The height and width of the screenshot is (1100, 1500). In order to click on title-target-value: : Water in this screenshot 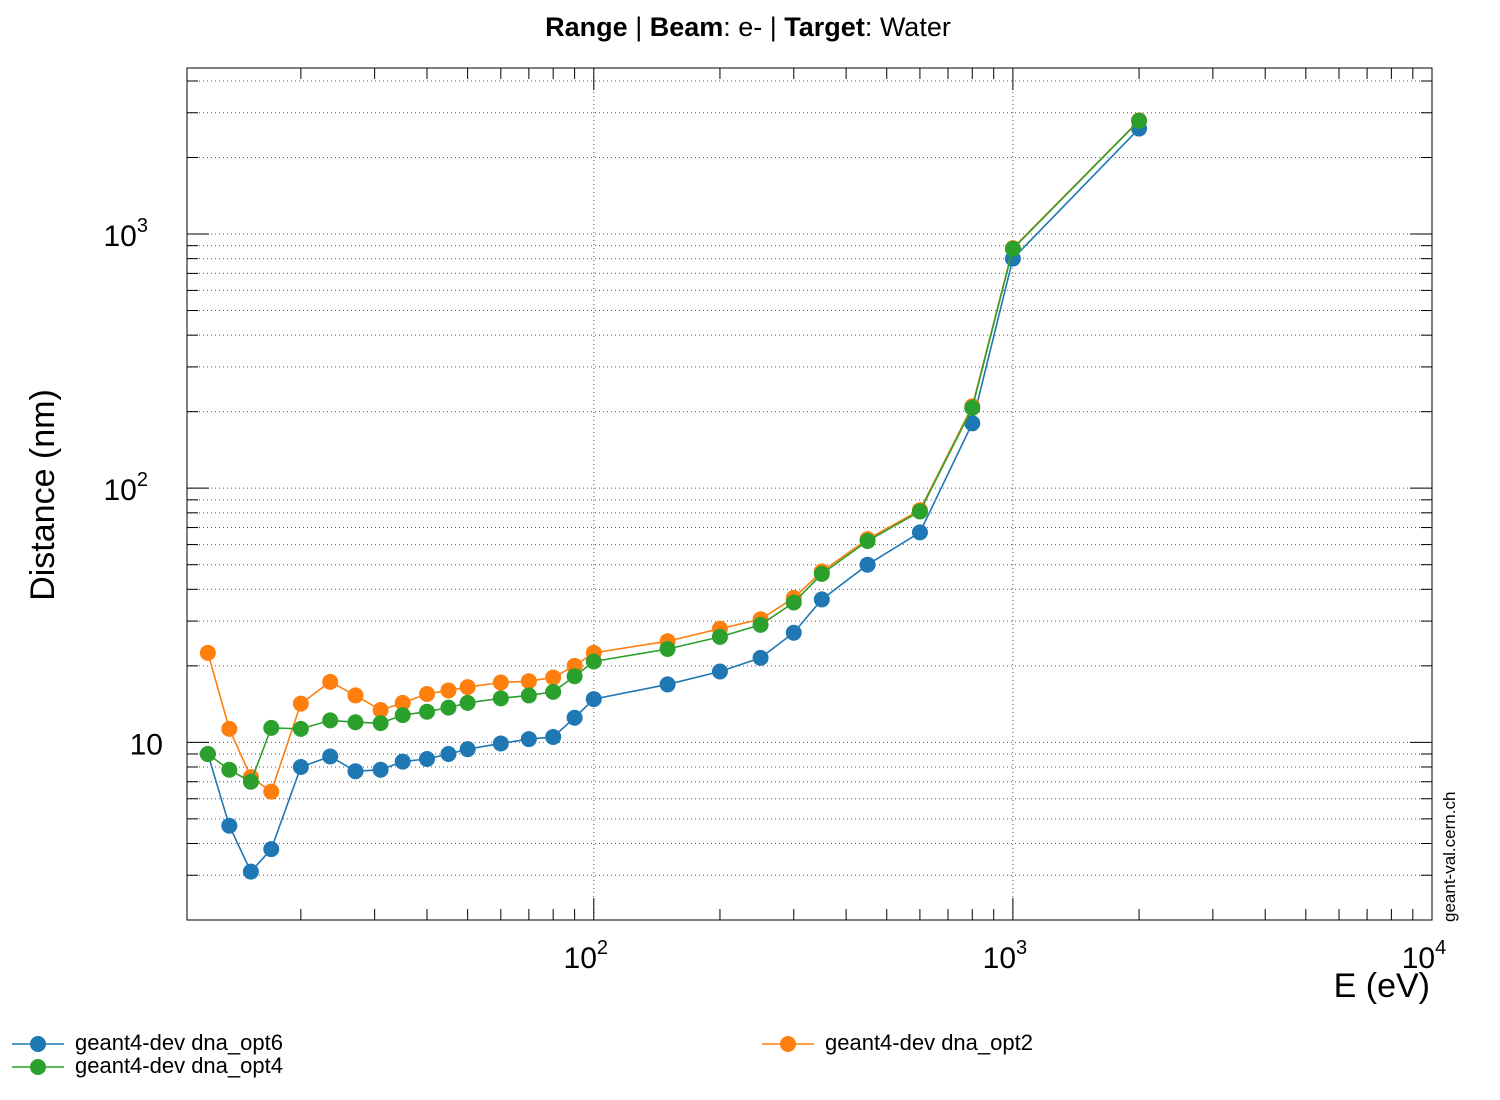, I will do `click(908, 27)`.